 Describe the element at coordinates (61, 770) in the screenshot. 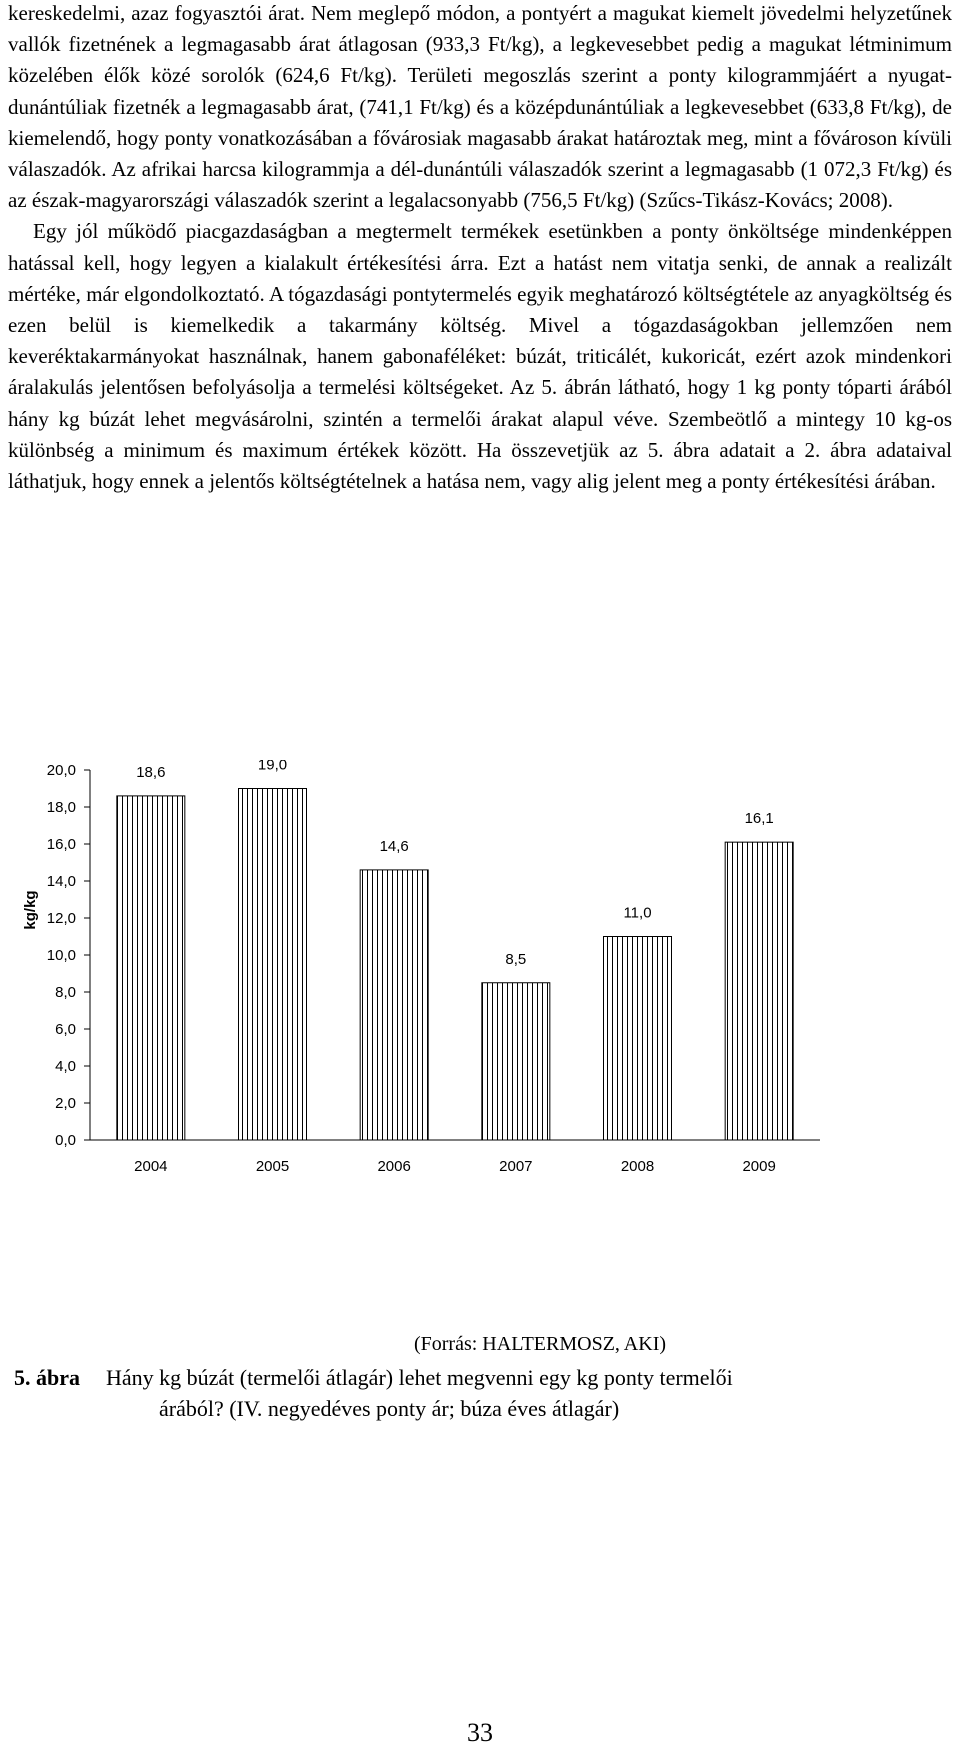

I see `y-tick-label: 20,0` at that location.